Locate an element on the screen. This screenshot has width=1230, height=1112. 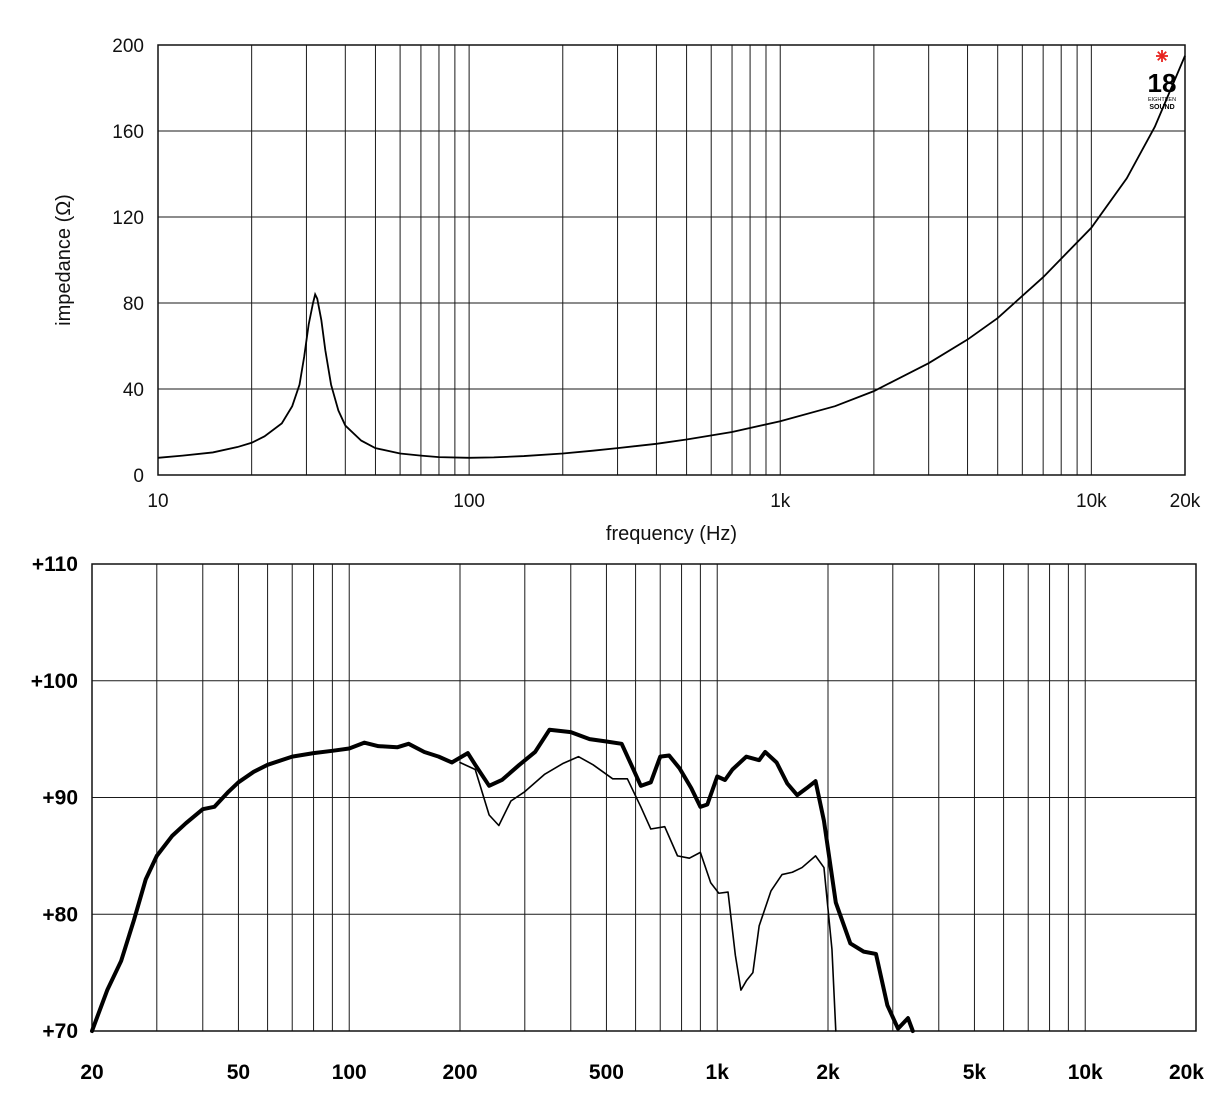
red-star-icon is located at coordinates (1162, 56).